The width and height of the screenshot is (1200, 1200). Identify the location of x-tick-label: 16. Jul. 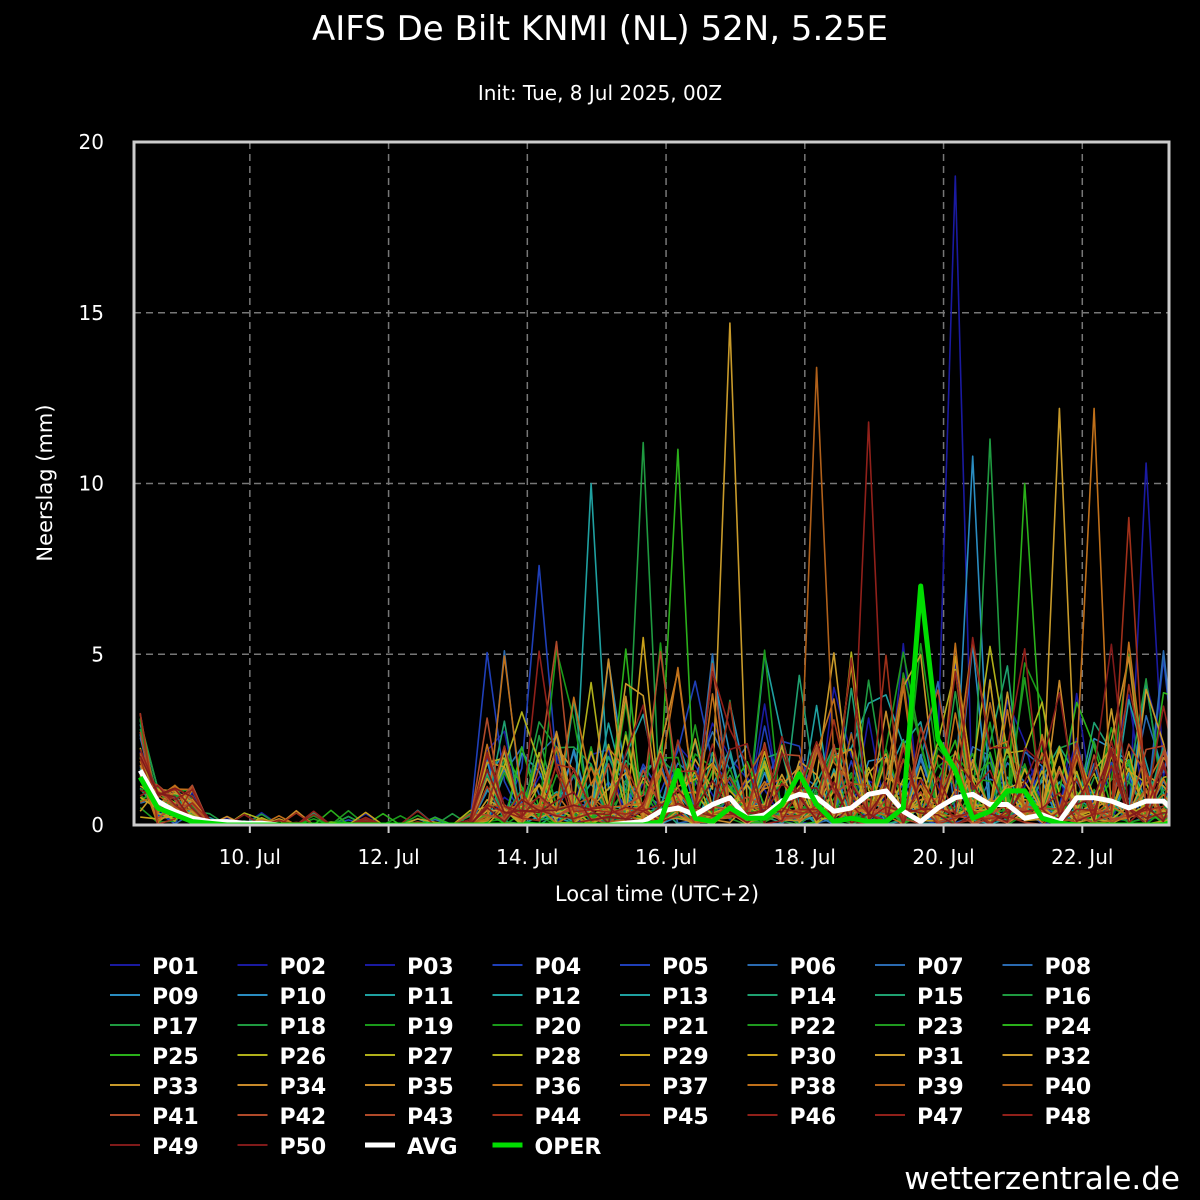
(666, 857).